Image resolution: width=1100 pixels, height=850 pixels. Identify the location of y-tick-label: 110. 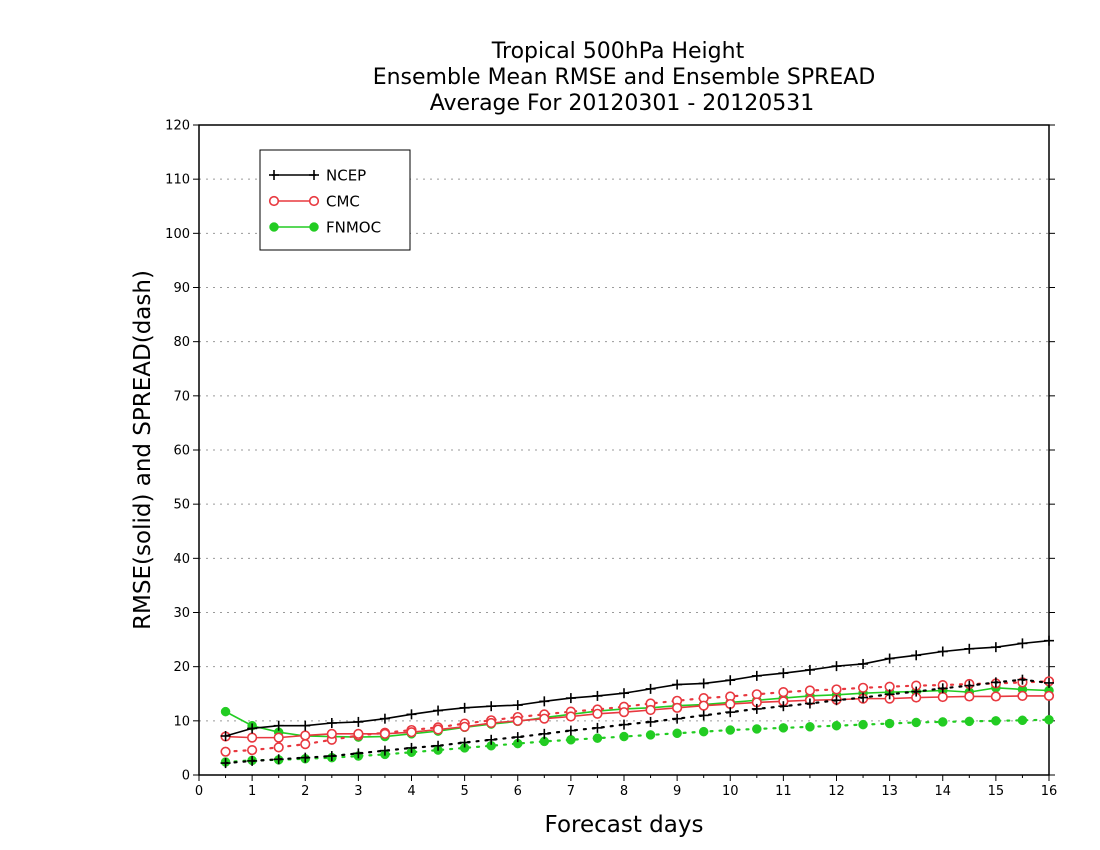
(177, 180).